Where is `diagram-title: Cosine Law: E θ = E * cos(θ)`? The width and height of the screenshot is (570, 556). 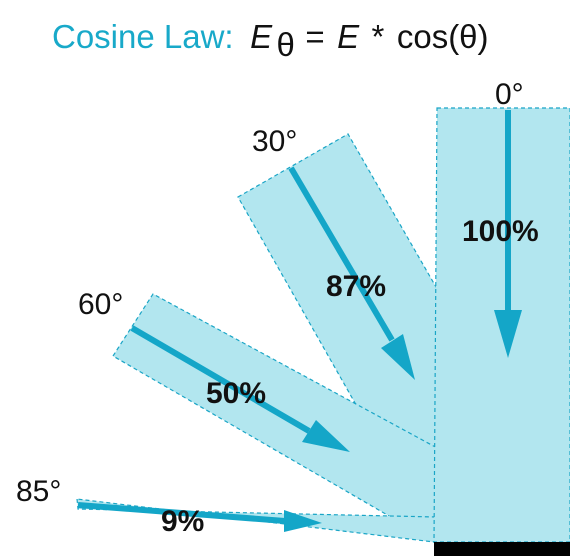
diagram-title: Cosine Law: E θ = E * cos(θ) is located at coordinates (270, 40).